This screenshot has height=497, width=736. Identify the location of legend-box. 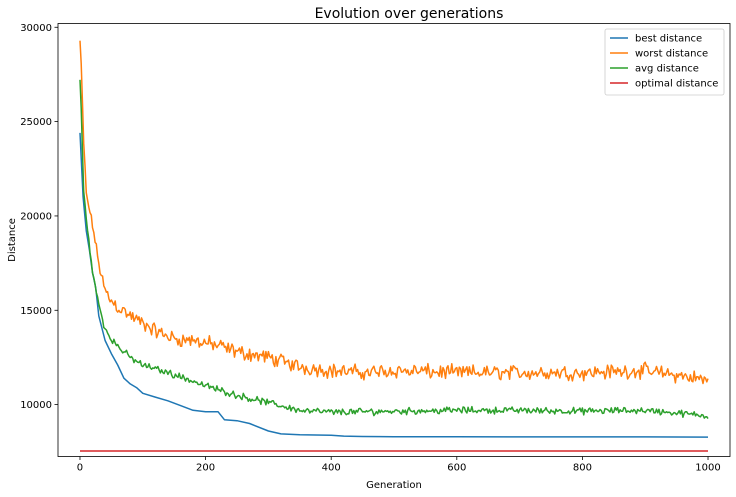
(664, 62).